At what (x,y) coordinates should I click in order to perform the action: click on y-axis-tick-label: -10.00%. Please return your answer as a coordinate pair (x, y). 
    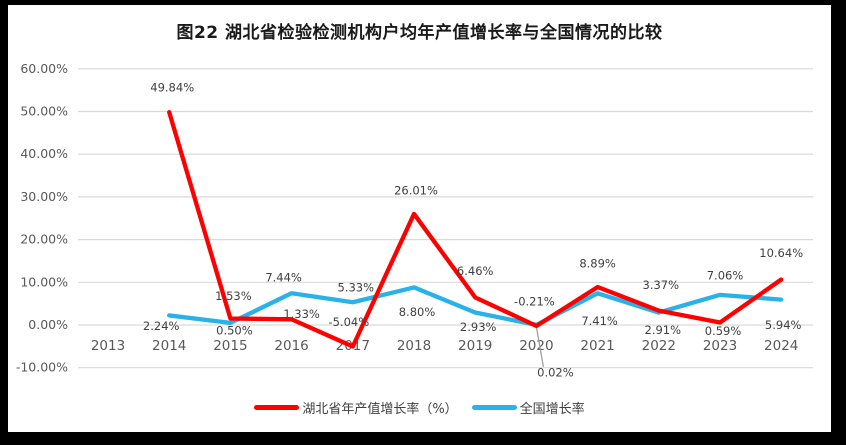
    Looking at the image, I should click on (42, 367).